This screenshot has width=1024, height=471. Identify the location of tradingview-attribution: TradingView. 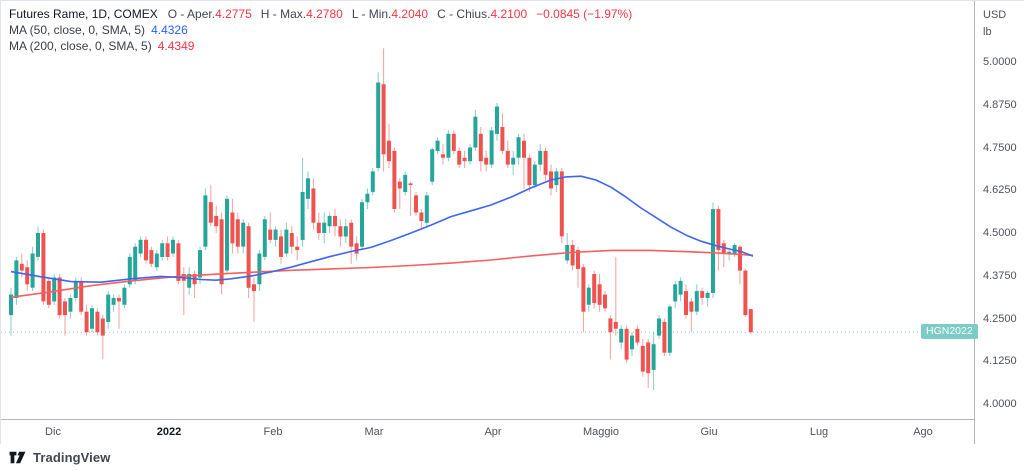
(59, 457).